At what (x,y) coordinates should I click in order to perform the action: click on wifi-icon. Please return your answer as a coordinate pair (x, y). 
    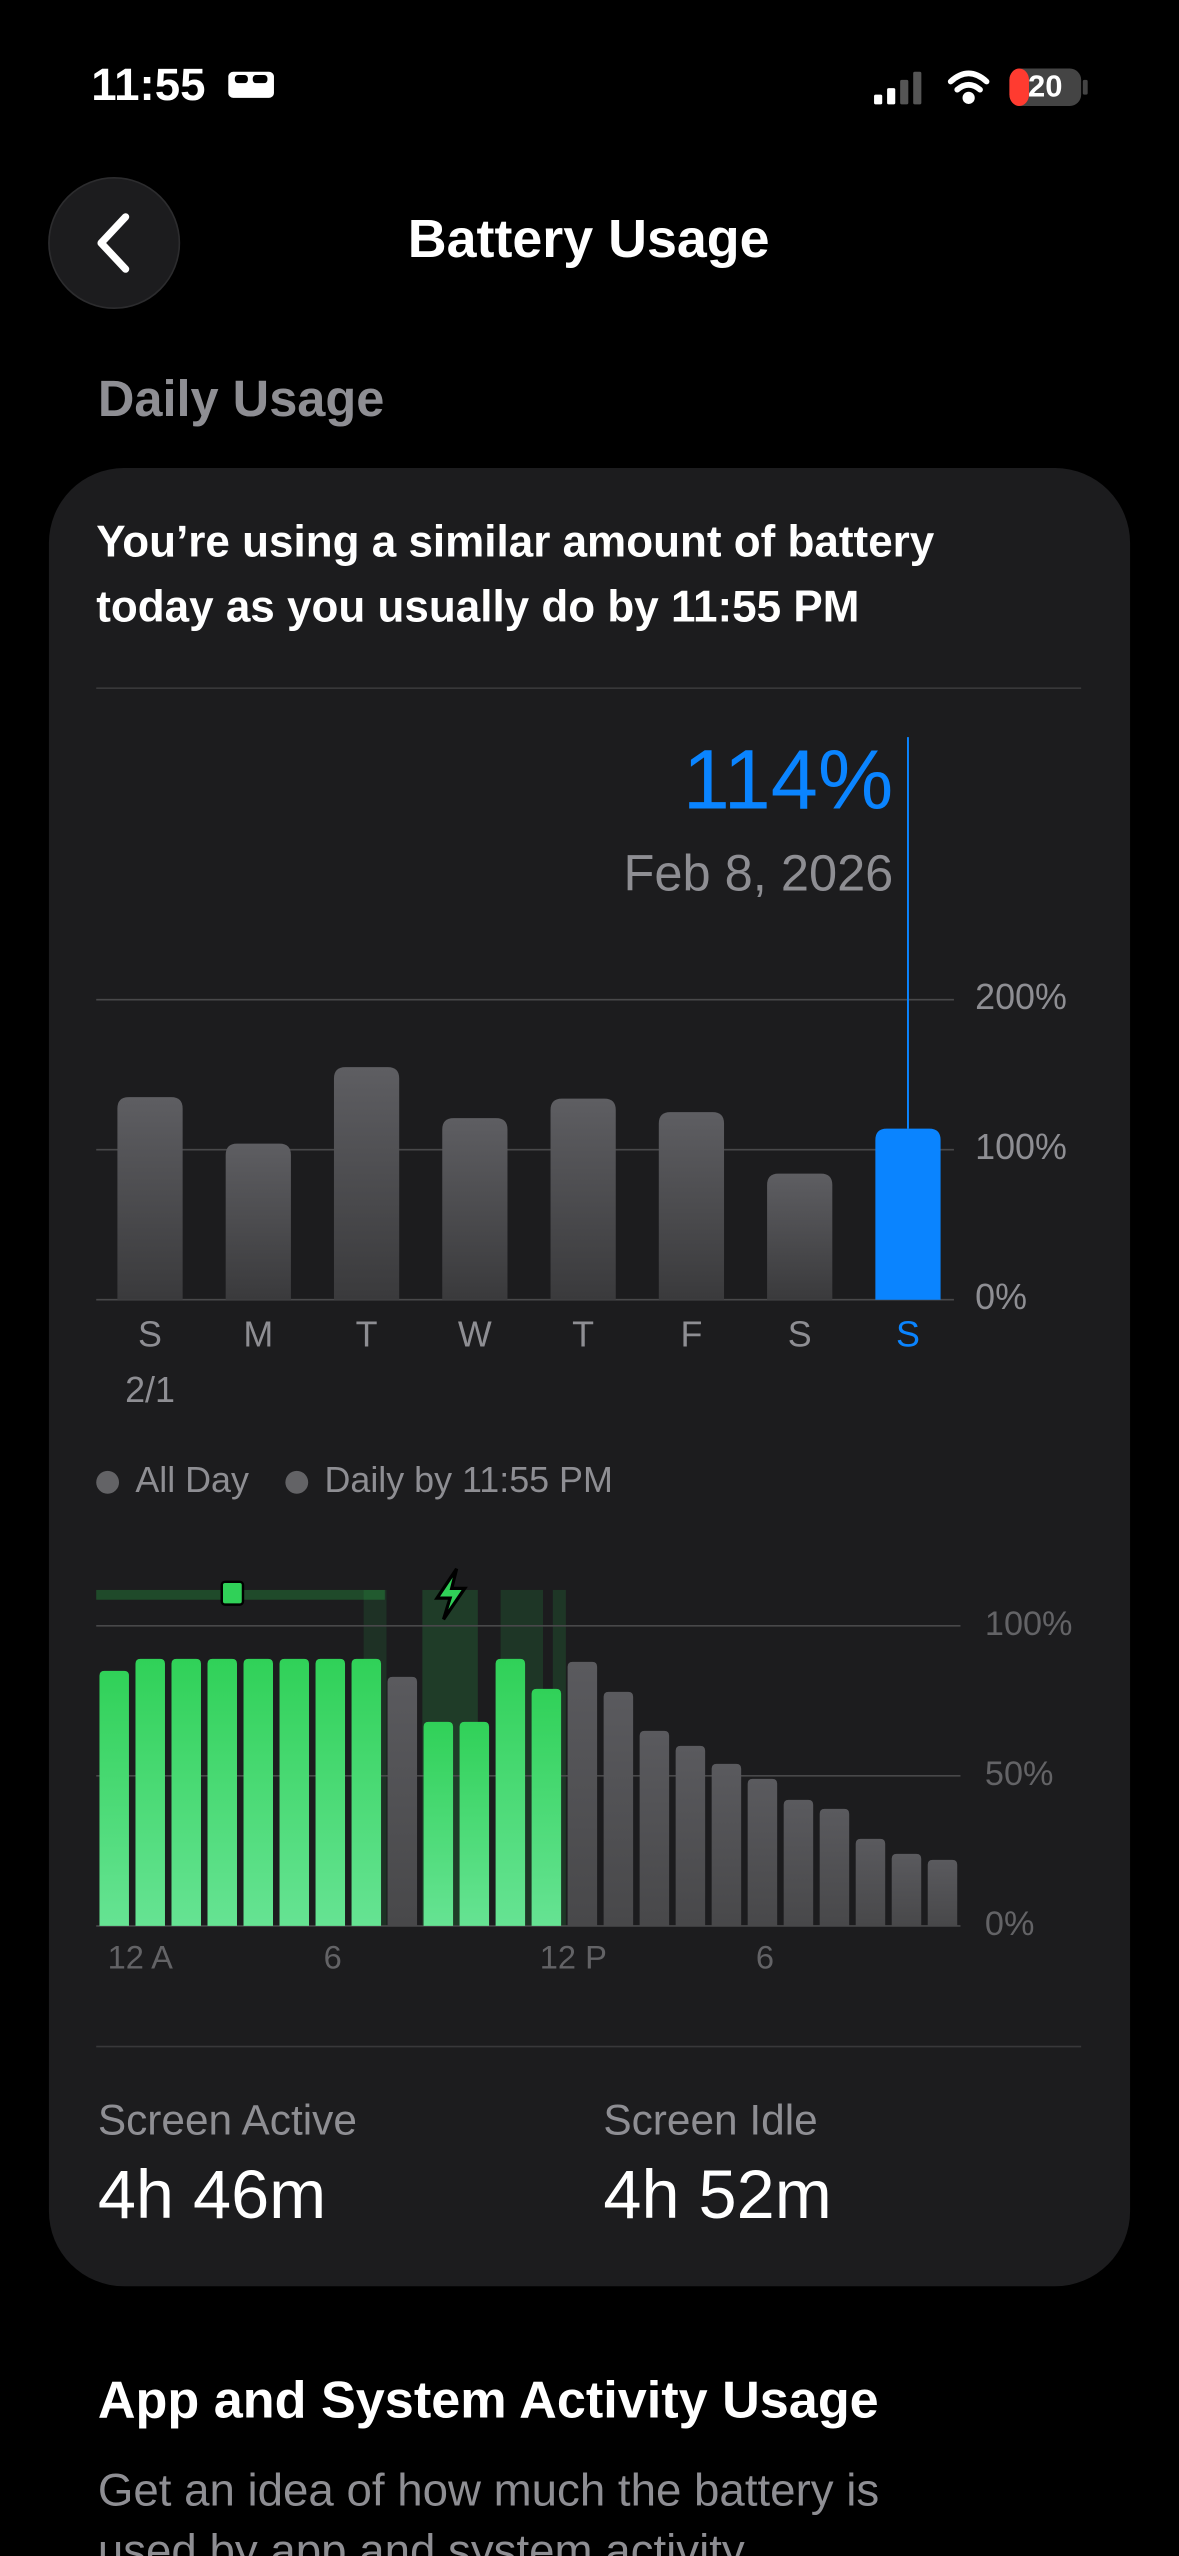
    Looking at the image, I should click on (968, 87).